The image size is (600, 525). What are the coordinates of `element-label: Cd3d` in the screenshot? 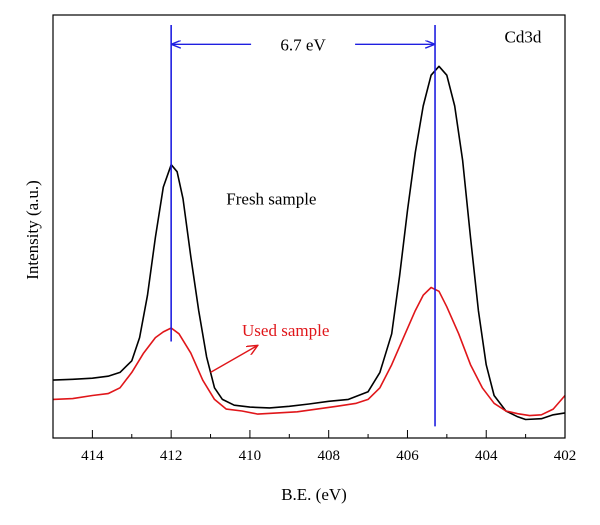 It's located at (523, 37).